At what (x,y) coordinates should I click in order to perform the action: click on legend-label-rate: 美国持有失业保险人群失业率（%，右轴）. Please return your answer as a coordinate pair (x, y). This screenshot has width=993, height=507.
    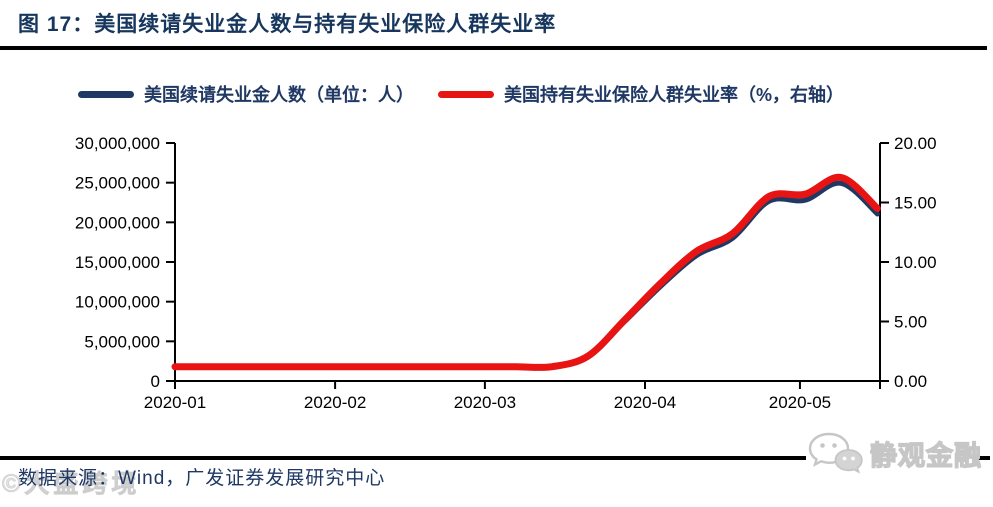
    Looking at the image, I should click on (674, 95).